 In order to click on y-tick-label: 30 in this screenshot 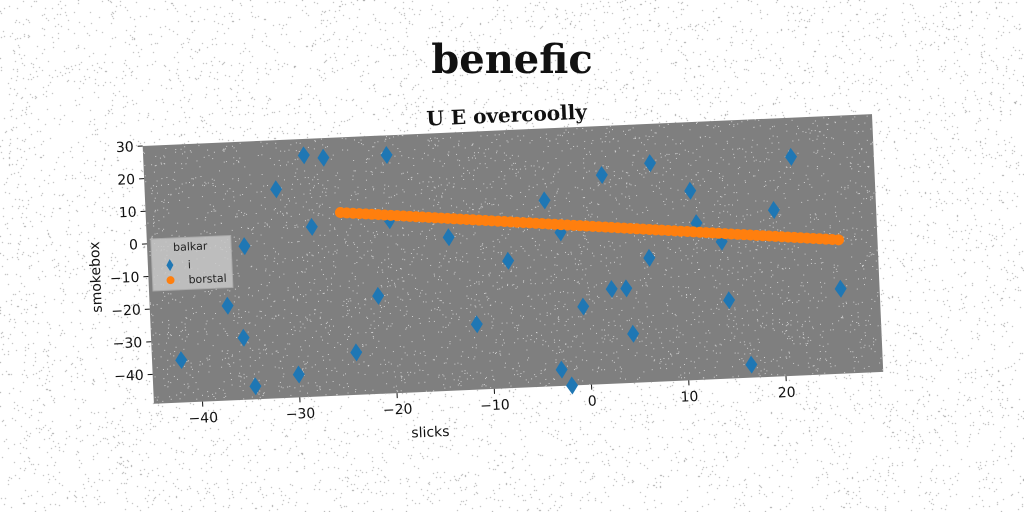, I will do `click(125, 147)`.